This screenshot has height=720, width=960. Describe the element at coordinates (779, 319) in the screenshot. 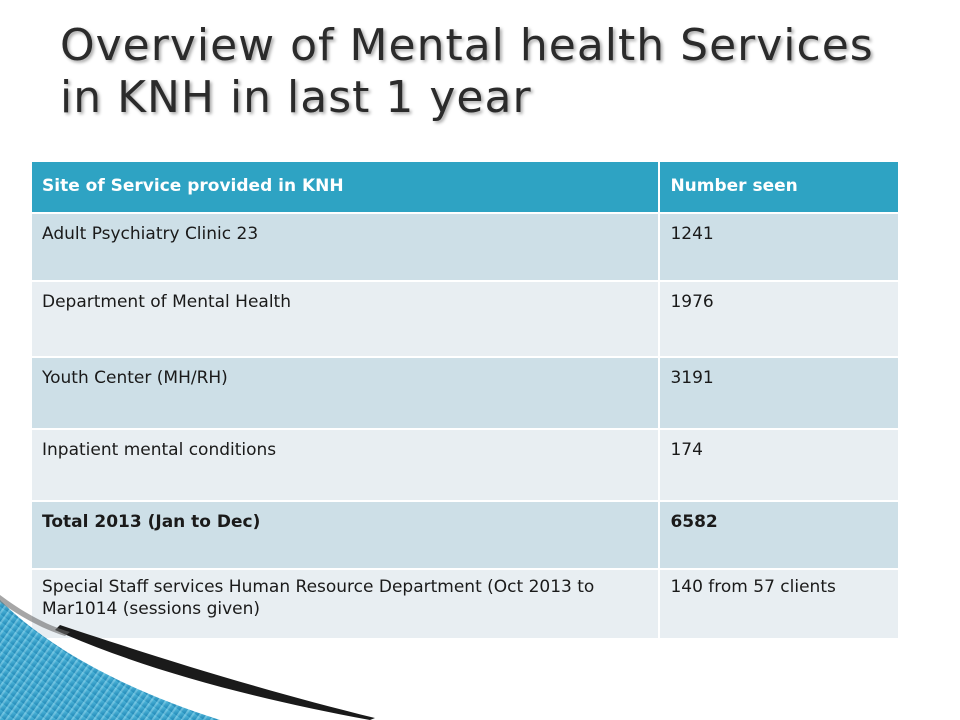

I see `cell-number-seen: 1976` at that location.